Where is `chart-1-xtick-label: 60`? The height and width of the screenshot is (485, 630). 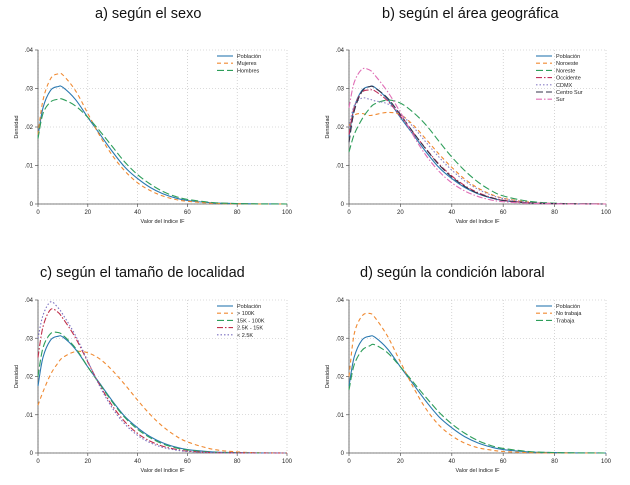
chart-1-xtick-label: 60 is located at coordinates (503, 213).